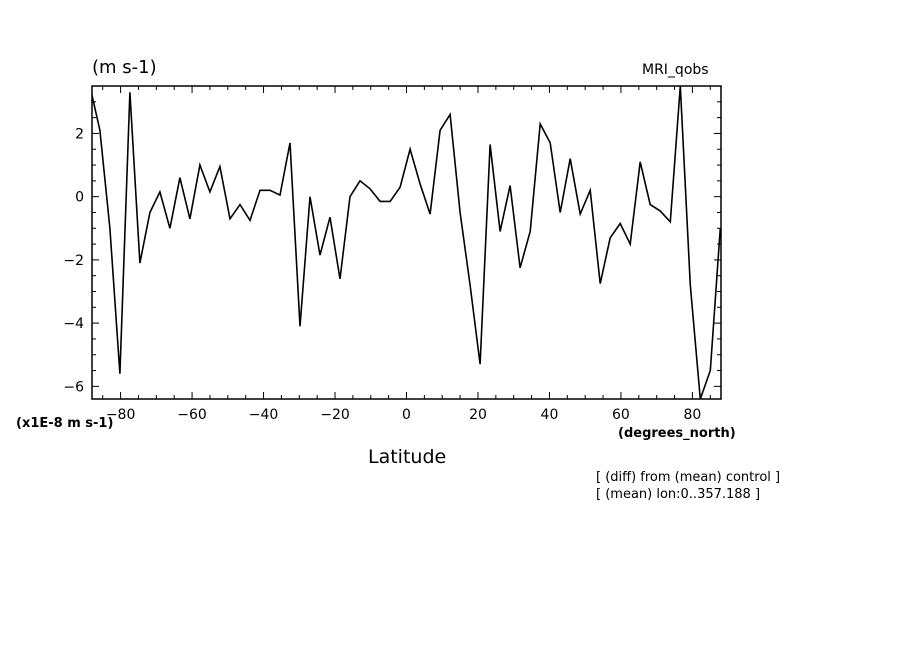 The width and height of the screenshot is (904, 654). Describe the element at coordinates (121, 415) in the screenshot. I see `x-tick-label: −80` at that location.